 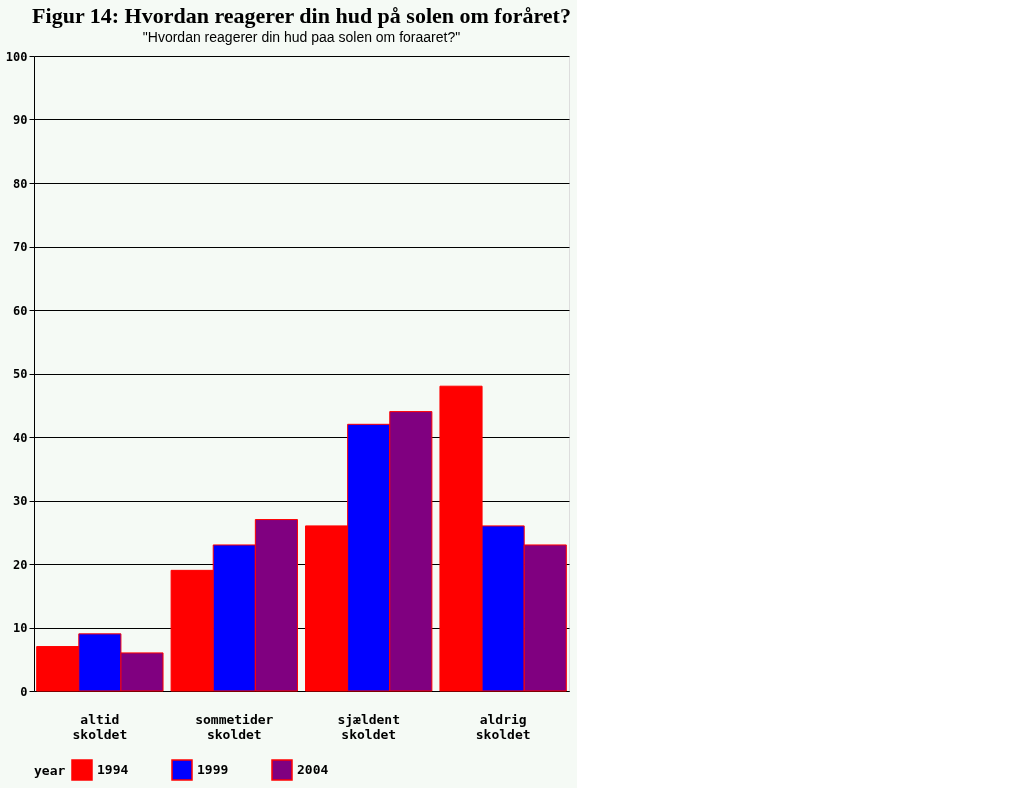 What do you see at coordinates (100, 726) in the screenshot?
I see `x-tick-label: altid skoldet` at bounding box center [100, 726].